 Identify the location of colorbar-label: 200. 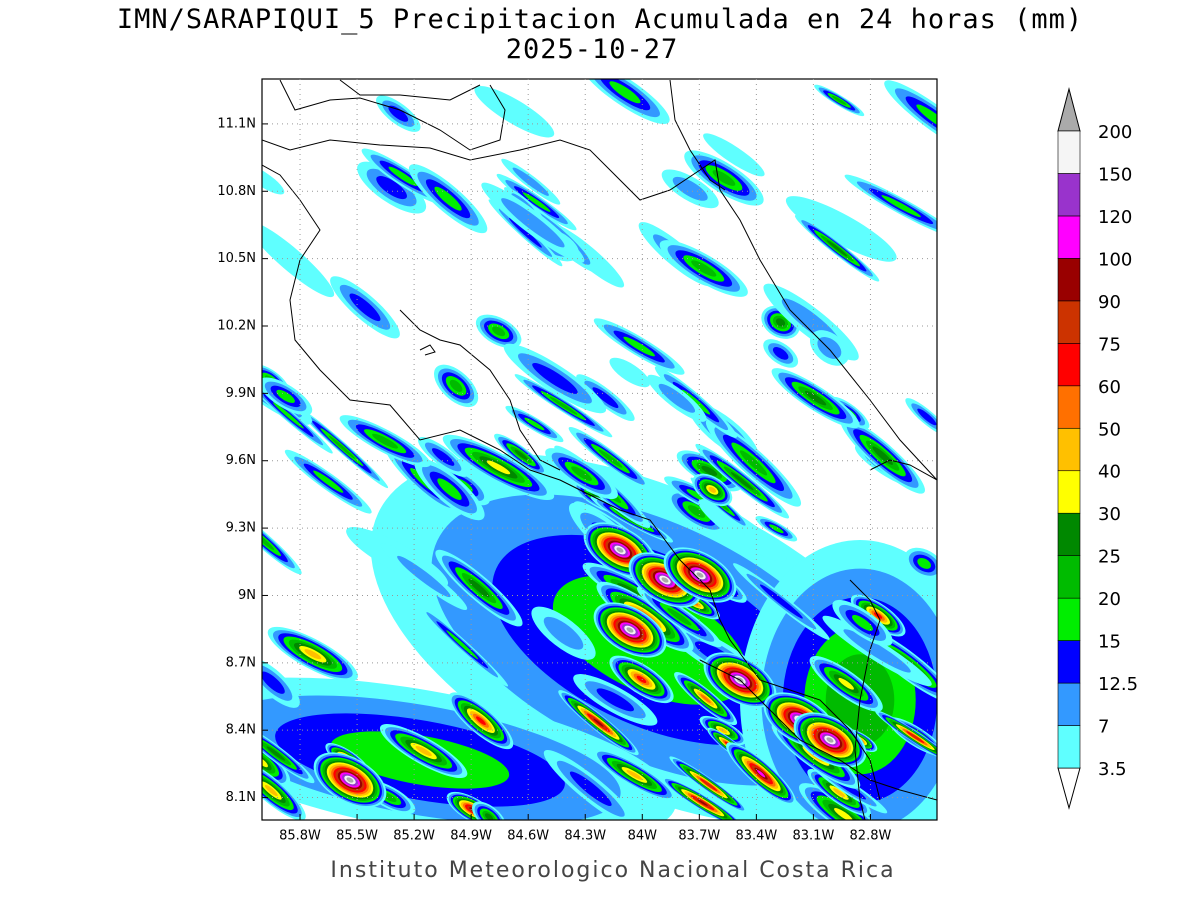
(1115, 132).